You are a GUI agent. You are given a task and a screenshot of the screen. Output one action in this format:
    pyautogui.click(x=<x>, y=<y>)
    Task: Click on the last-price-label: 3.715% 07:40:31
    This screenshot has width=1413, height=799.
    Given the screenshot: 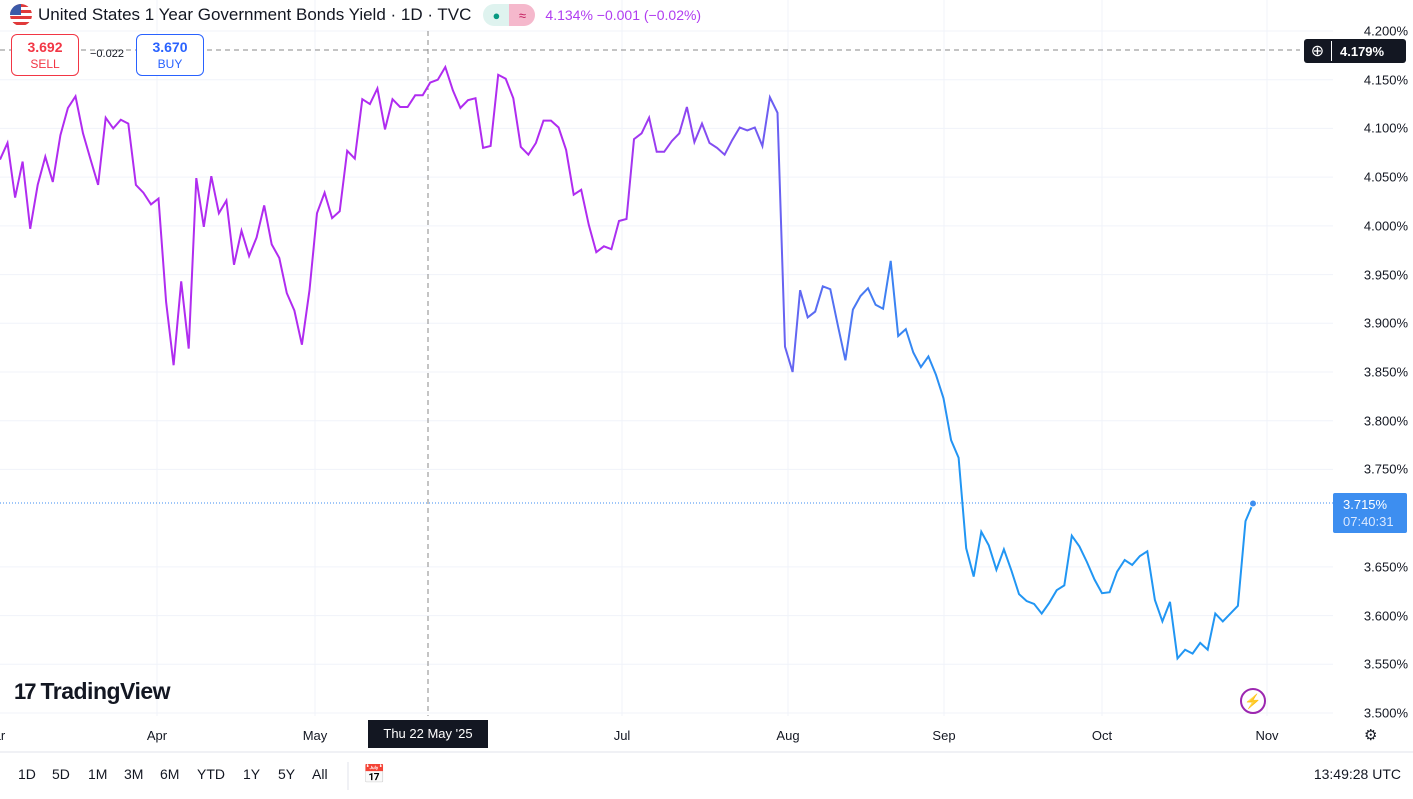 What is the action you would take?
    pyautogui.click(x=1370, y=513)
    